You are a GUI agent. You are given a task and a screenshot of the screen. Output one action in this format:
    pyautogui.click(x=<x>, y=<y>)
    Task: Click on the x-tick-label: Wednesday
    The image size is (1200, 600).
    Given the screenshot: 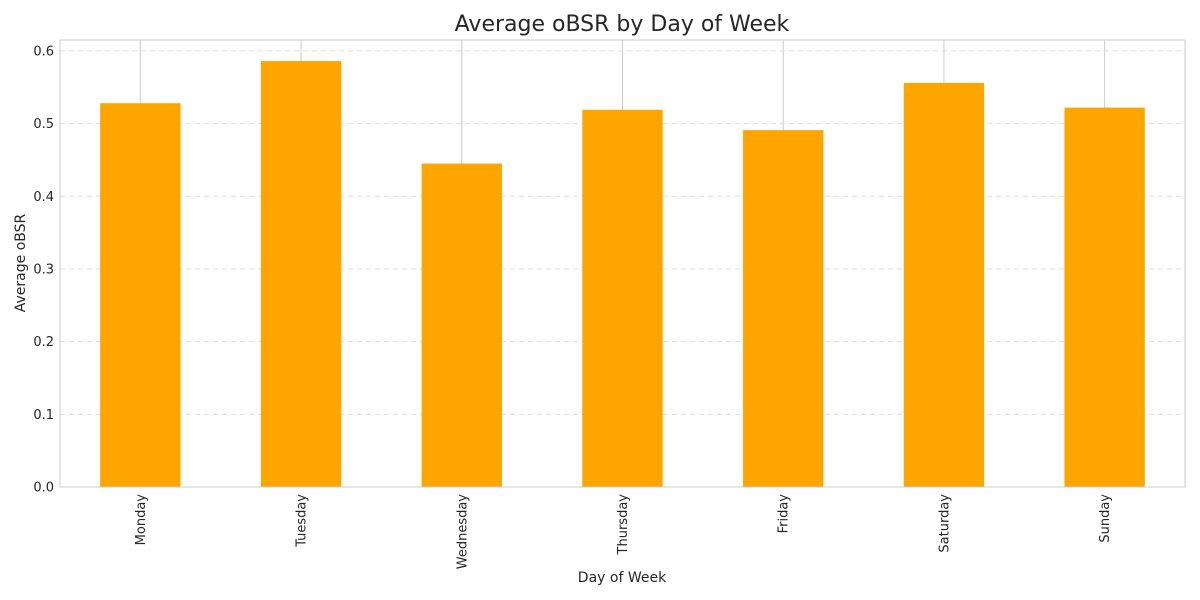 What is the action you would take?
    pyautogui.click(x=462, y=532)
    